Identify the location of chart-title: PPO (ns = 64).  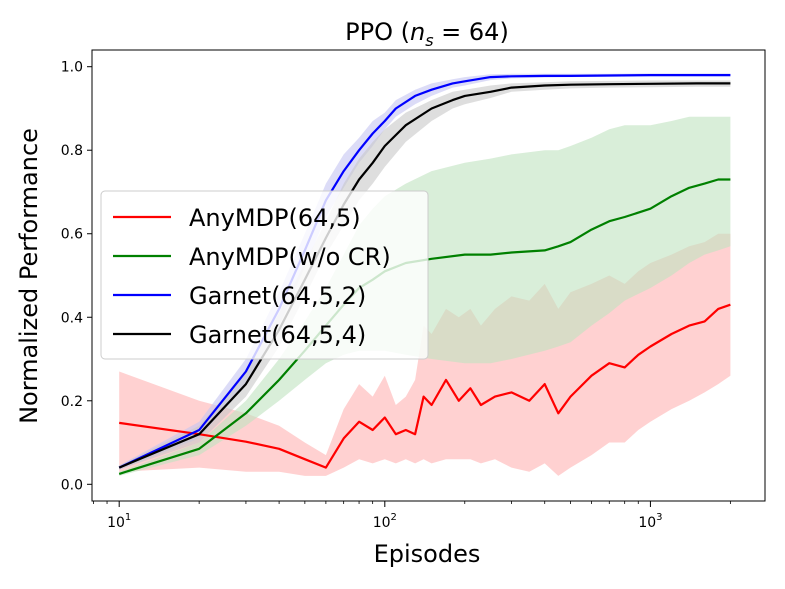
(427, 34).